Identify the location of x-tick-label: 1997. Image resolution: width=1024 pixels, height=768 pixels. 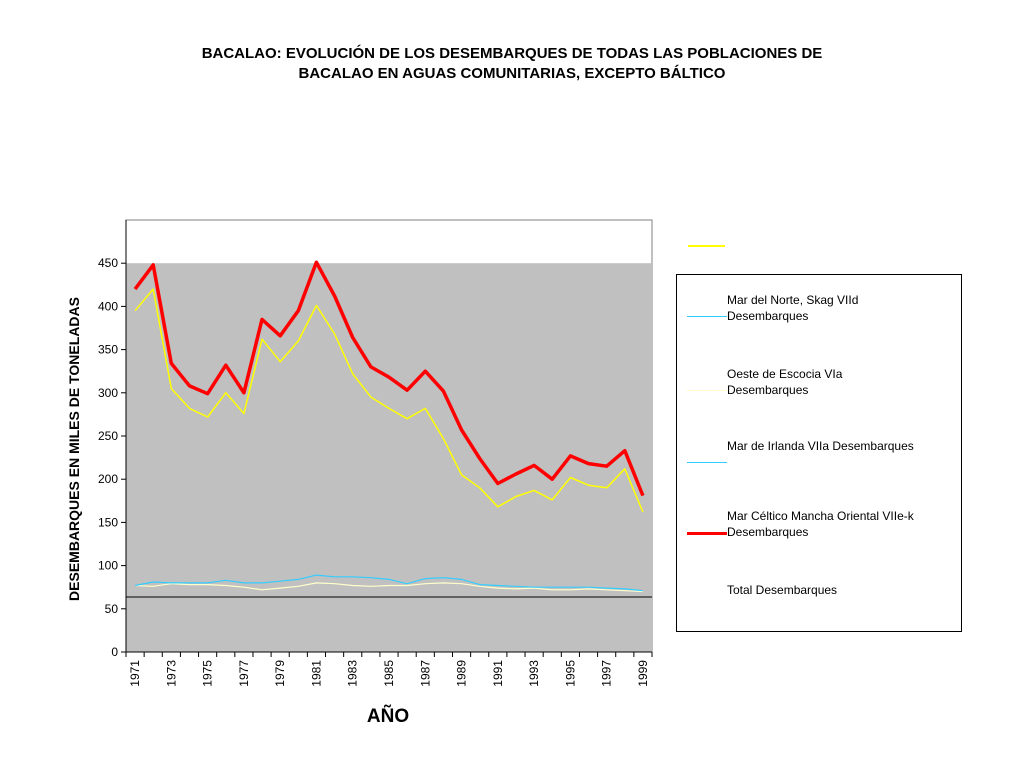
(607, 673).